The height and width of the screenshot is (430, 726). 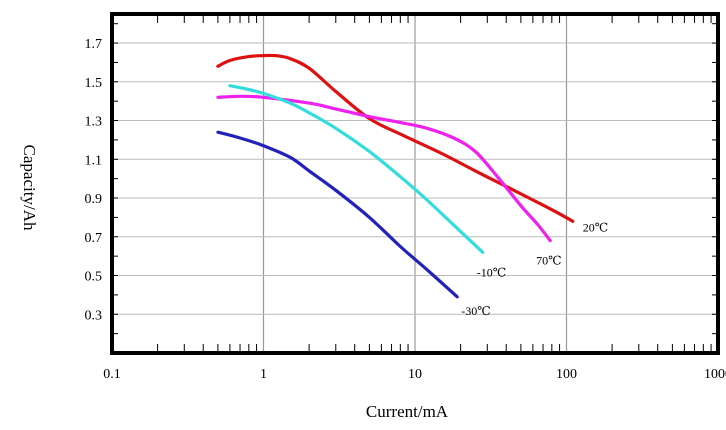 I want to click on y-tick-label: 1.3, so click(x=94, y=122).